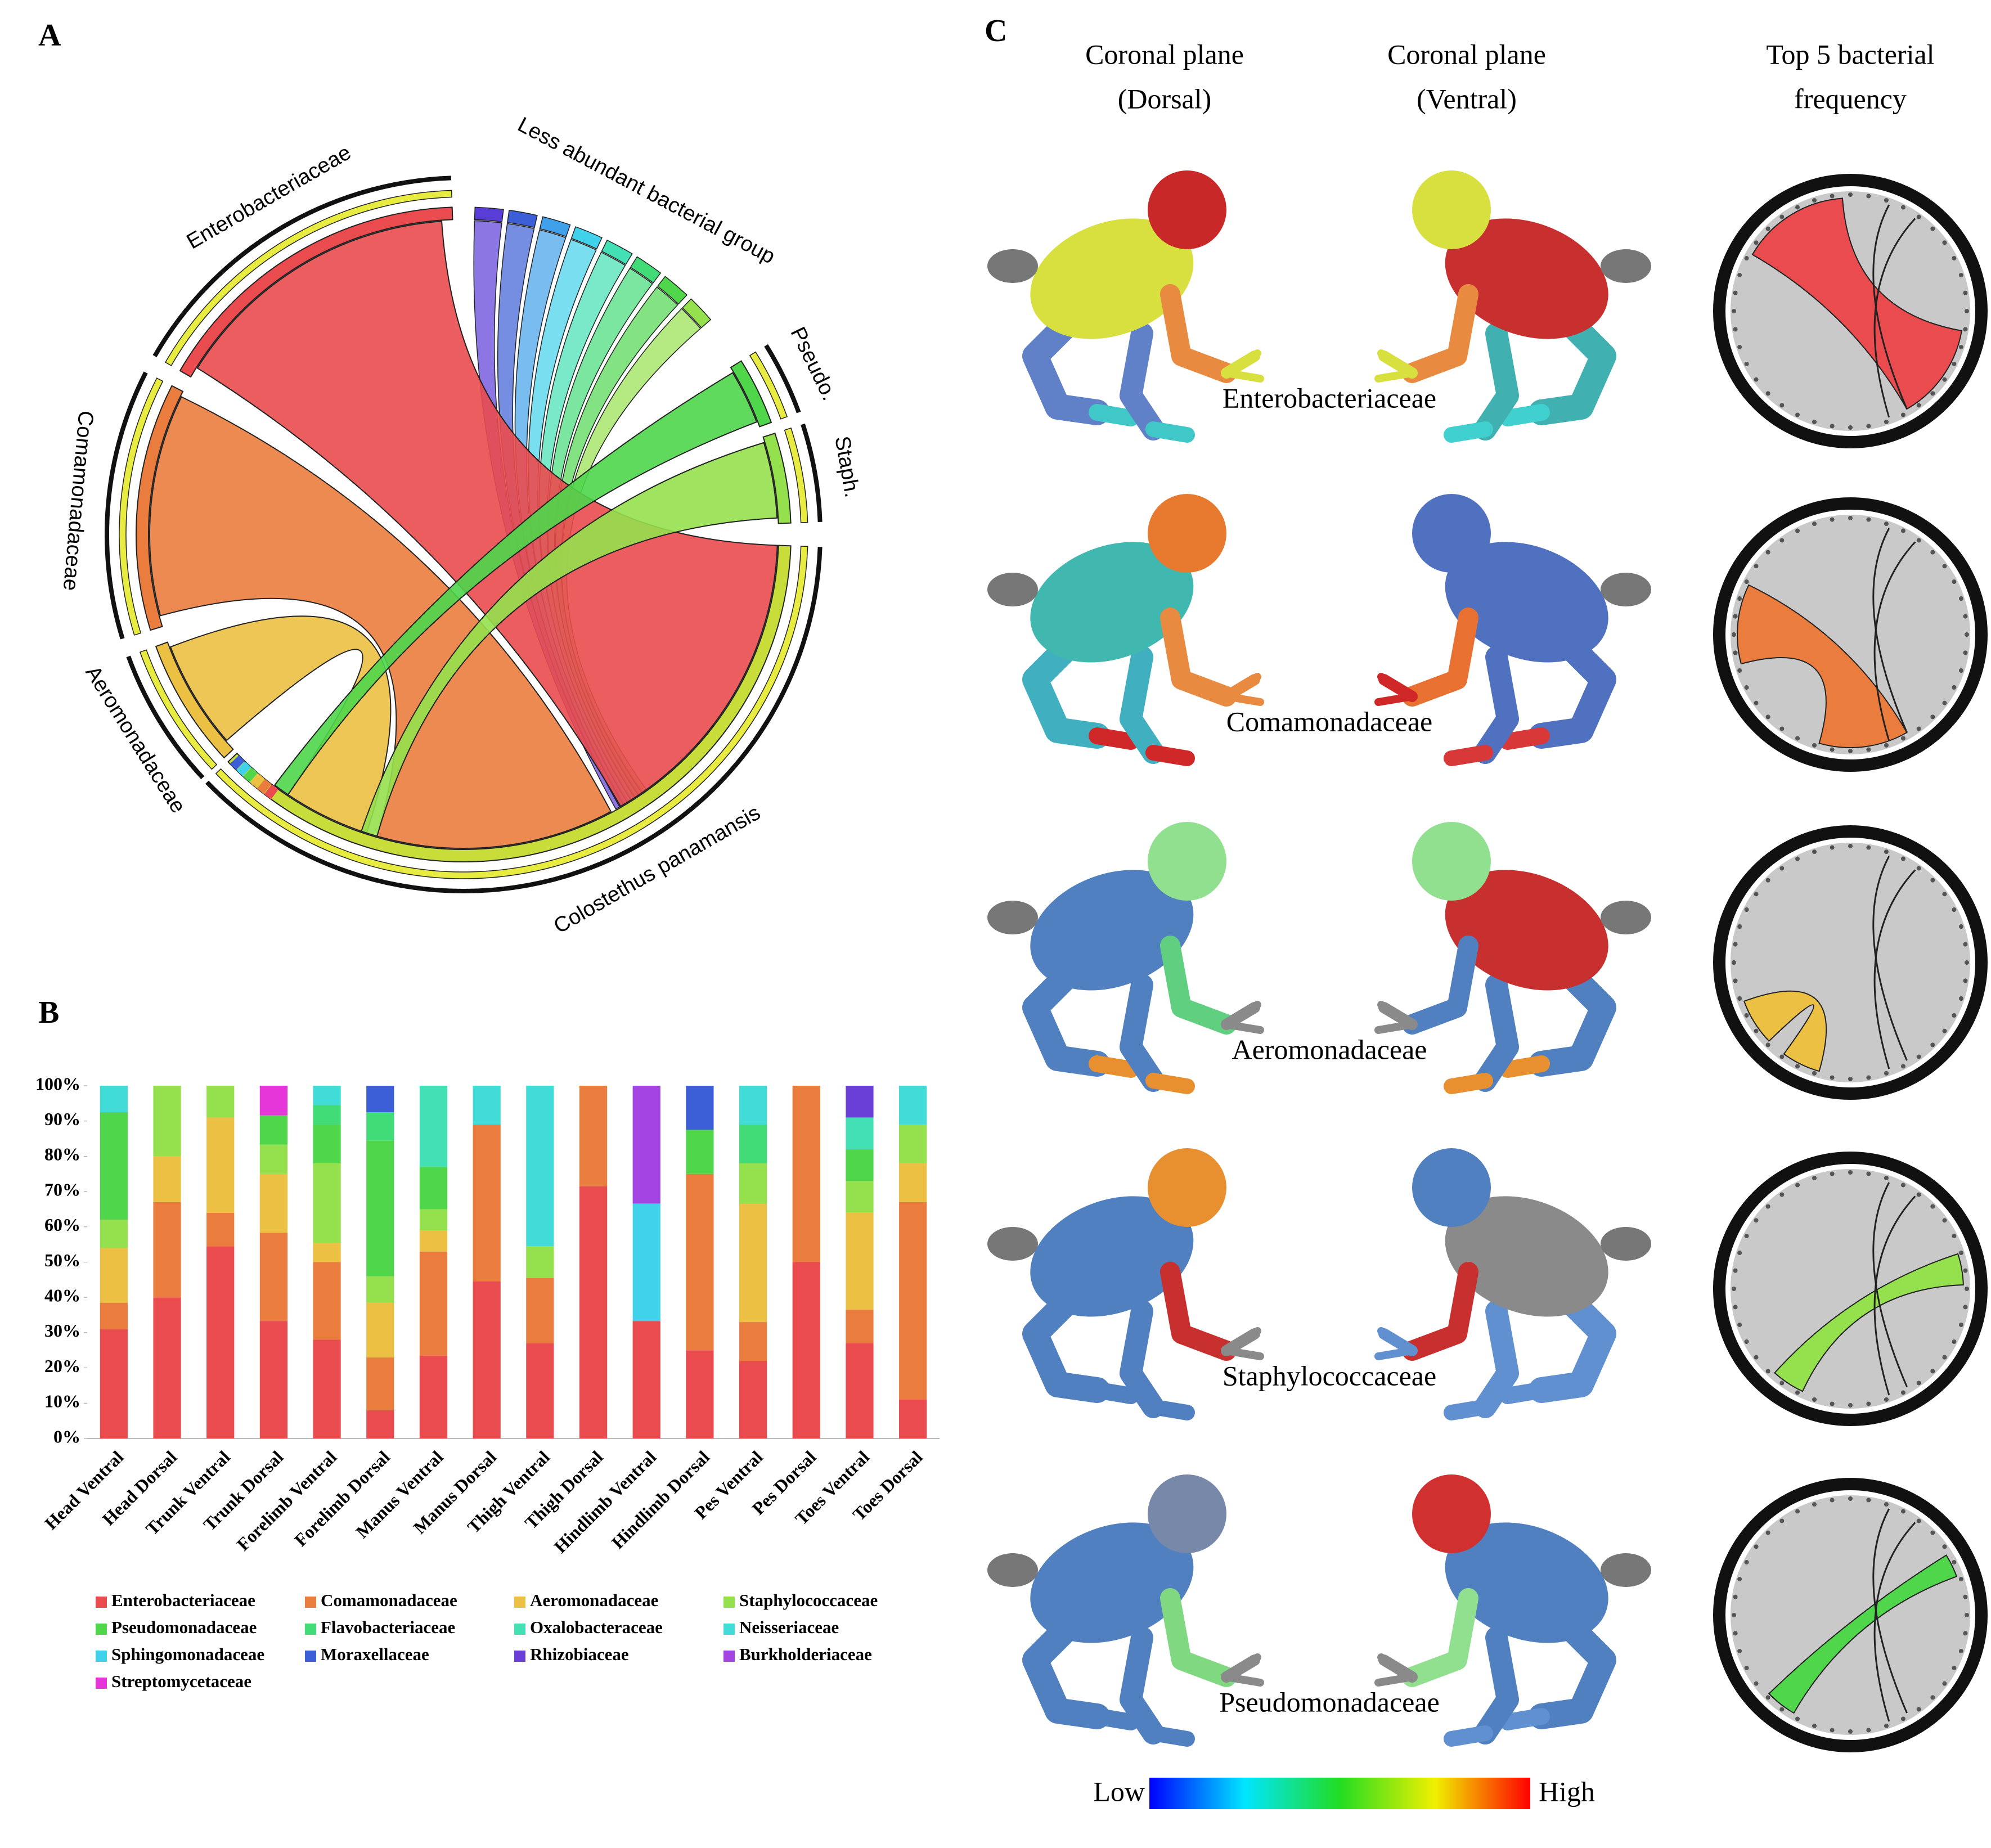  I want to click on column-header: Coronal plane, so click(1466, 54).